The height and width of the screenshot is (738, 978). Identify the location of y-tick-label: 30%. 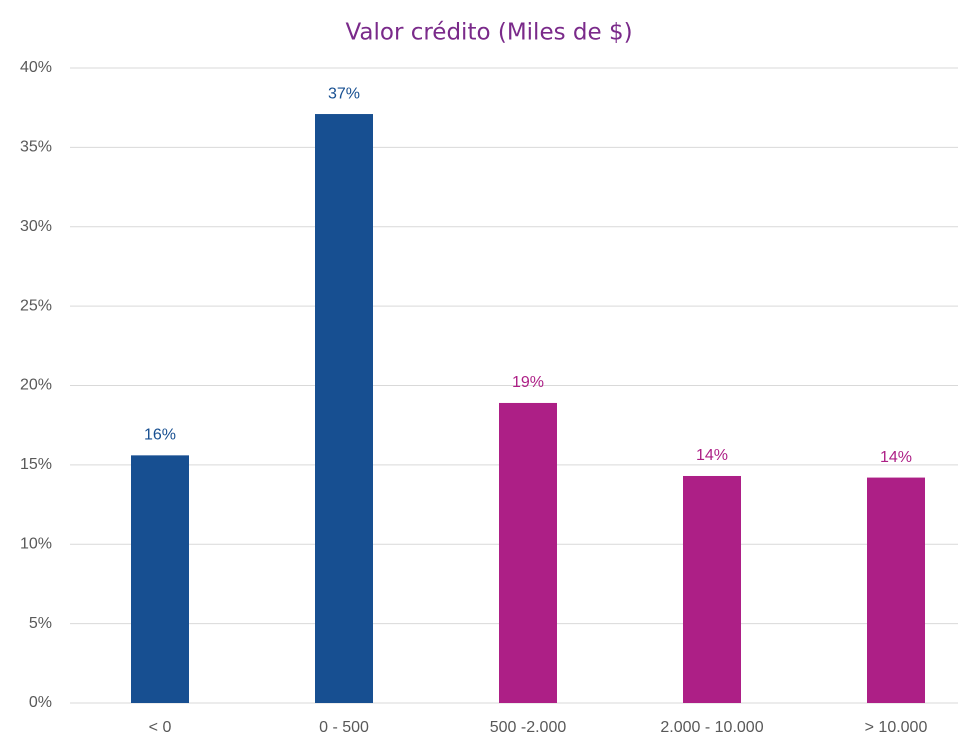
(36, 226).